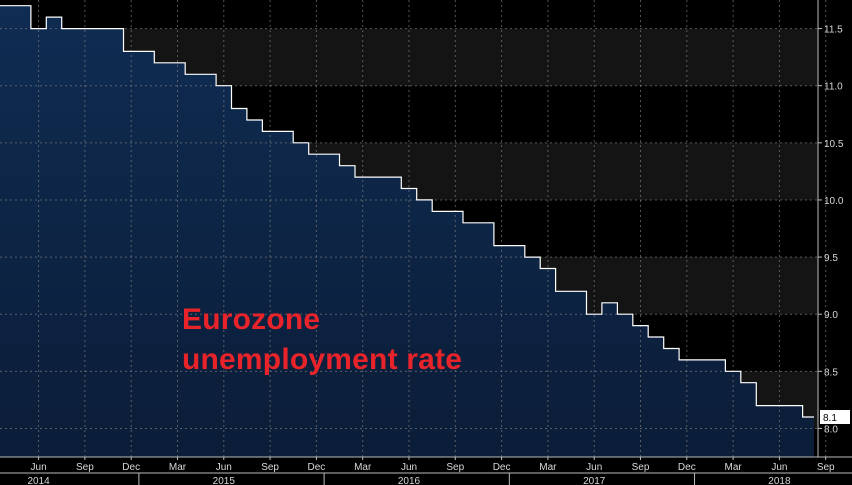 The height and width of the screenshot is (485, 852). I want to click on y-axis: 11.5 11.0 10.5 10.0 9.5 9.0 8.5 8.0, so click(830, 228).